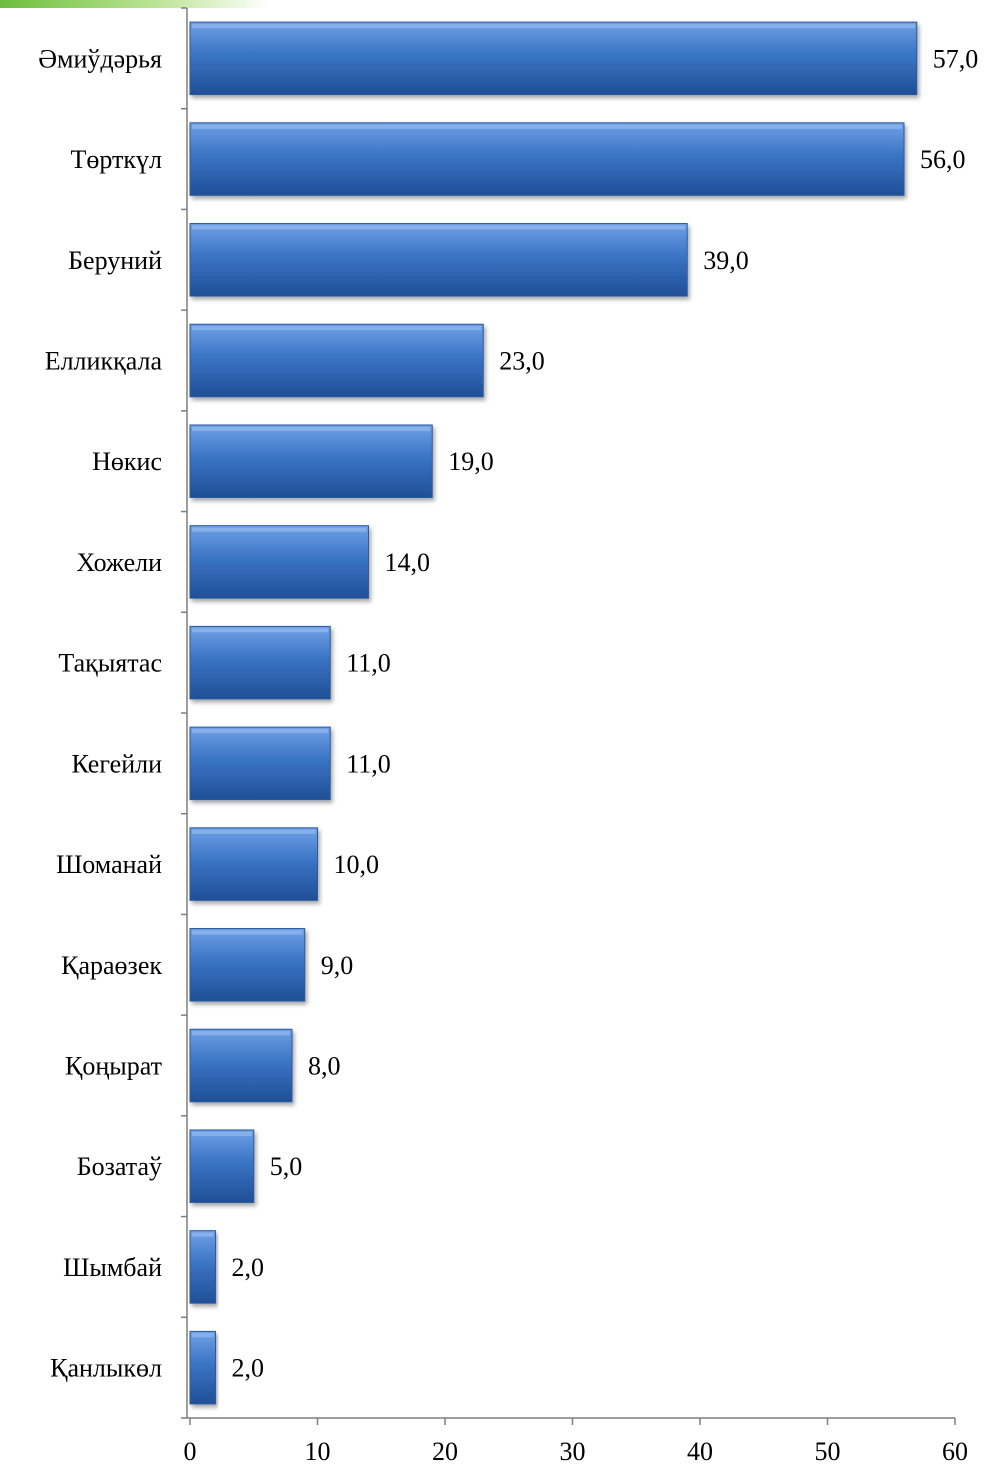 The width and height of the screenshot is (990, 1471). I want to click on value-label: 57,0, so click(956, 58).